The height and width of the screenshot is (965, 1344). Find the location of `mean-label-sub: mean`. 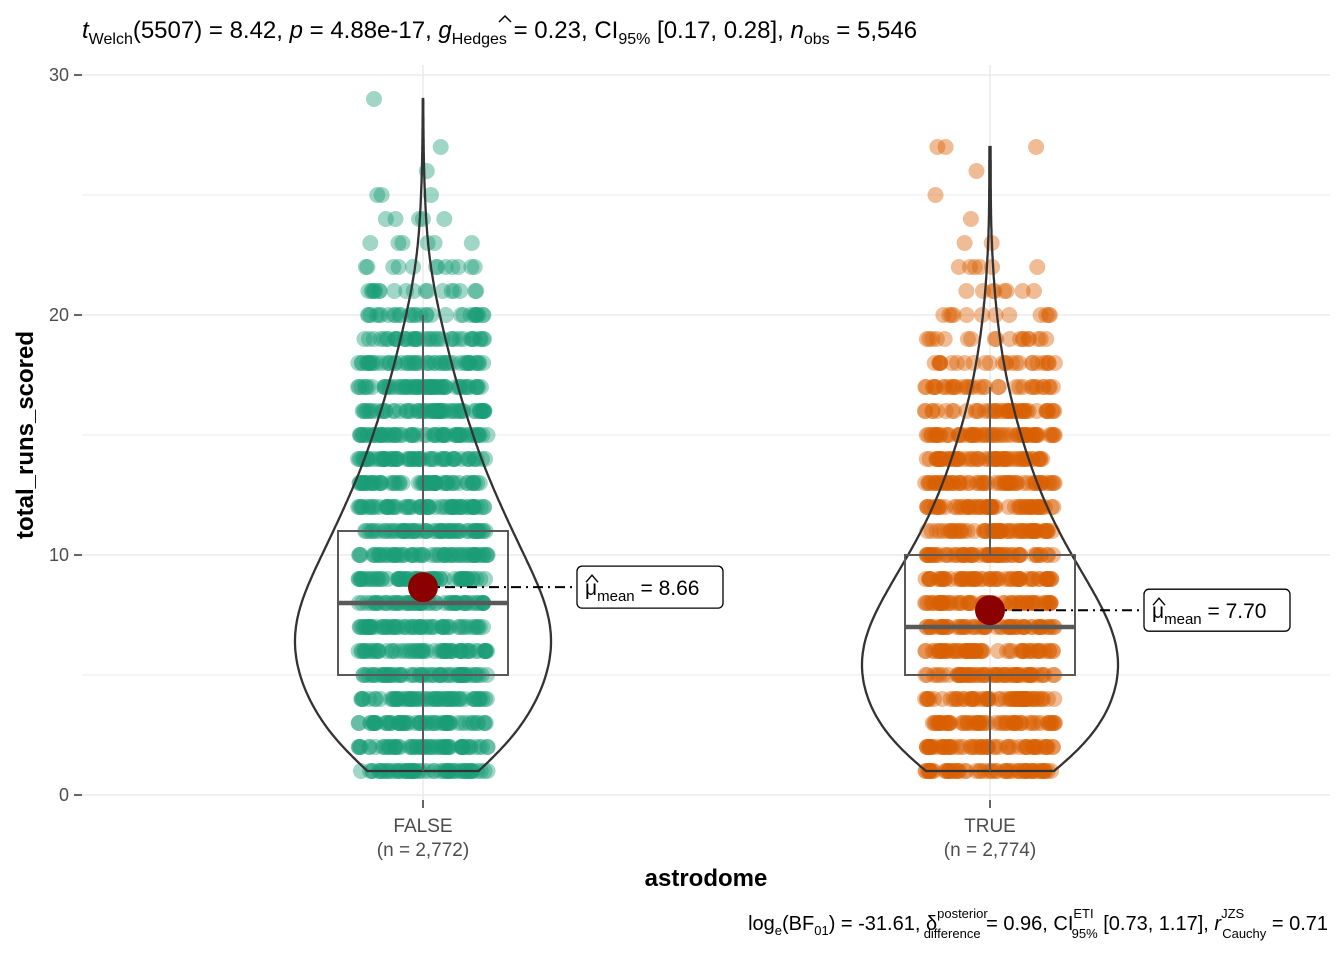

mean-label-sub: mean is located at coordinates (616, 596).